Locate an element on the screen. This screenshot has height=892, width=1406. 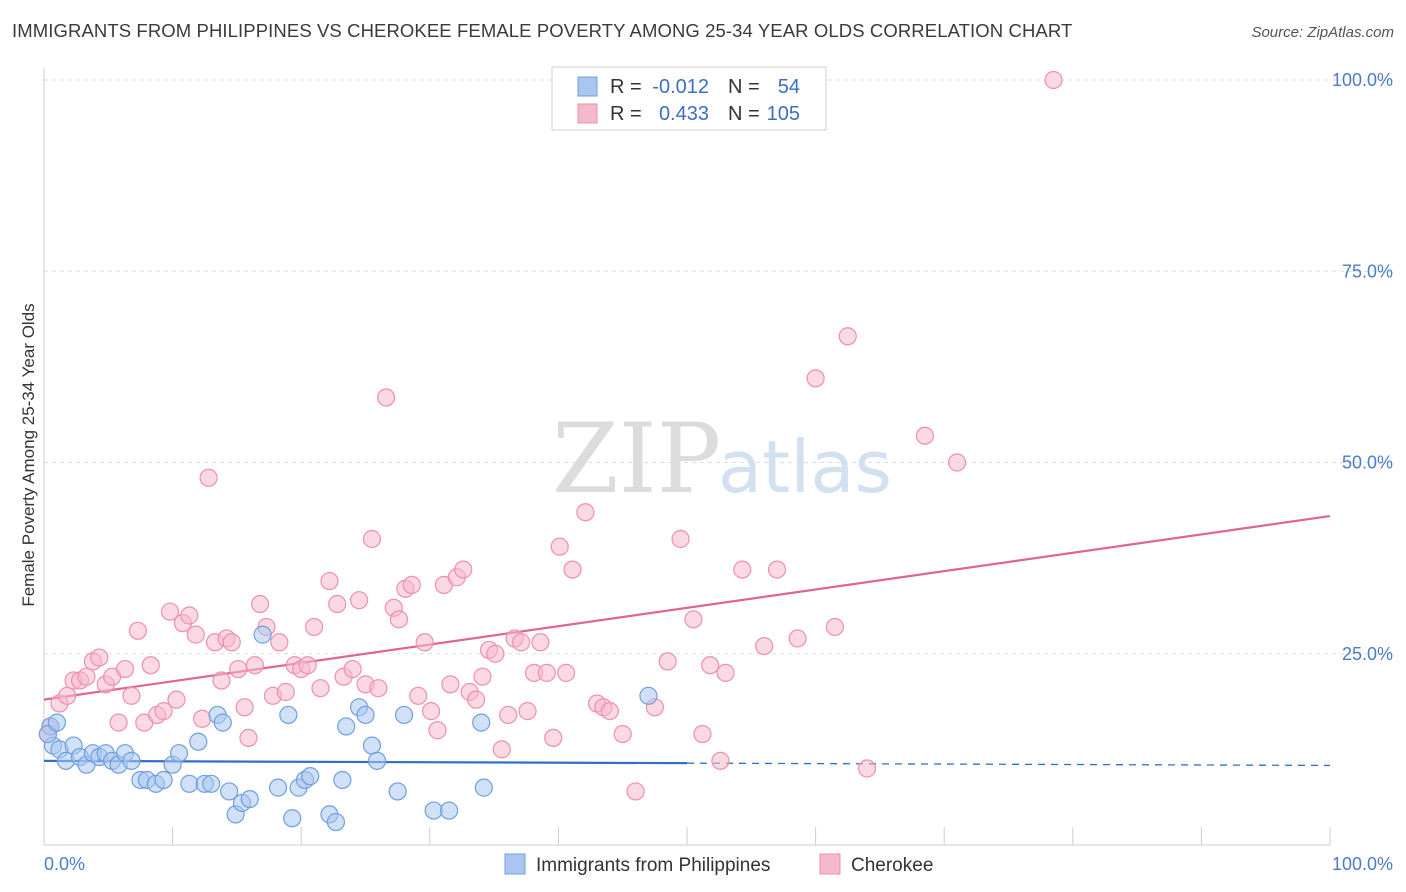
series-swatch-pink is located at coordinates (830, 864).